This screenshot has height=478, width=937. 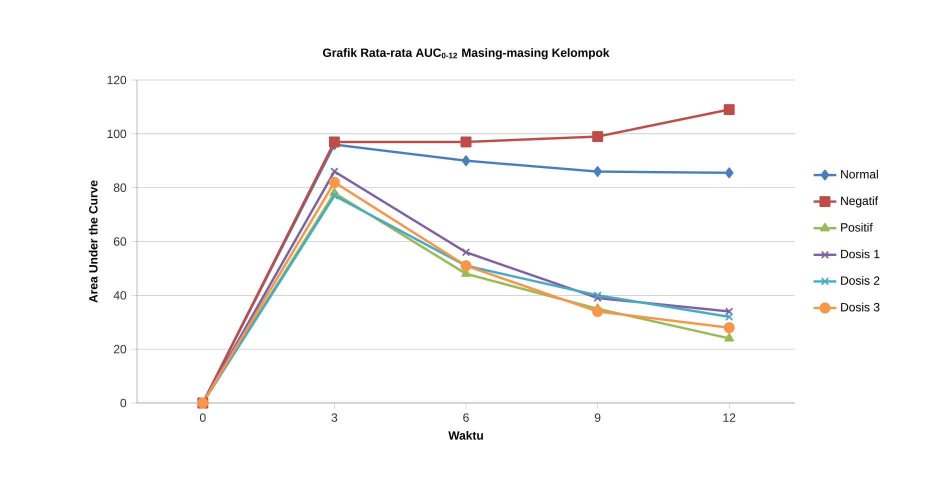 What do you see at coordinates (120, 349) in the screenshot?
I see `y-tick-label: 20` at bounding box center [120, 349].